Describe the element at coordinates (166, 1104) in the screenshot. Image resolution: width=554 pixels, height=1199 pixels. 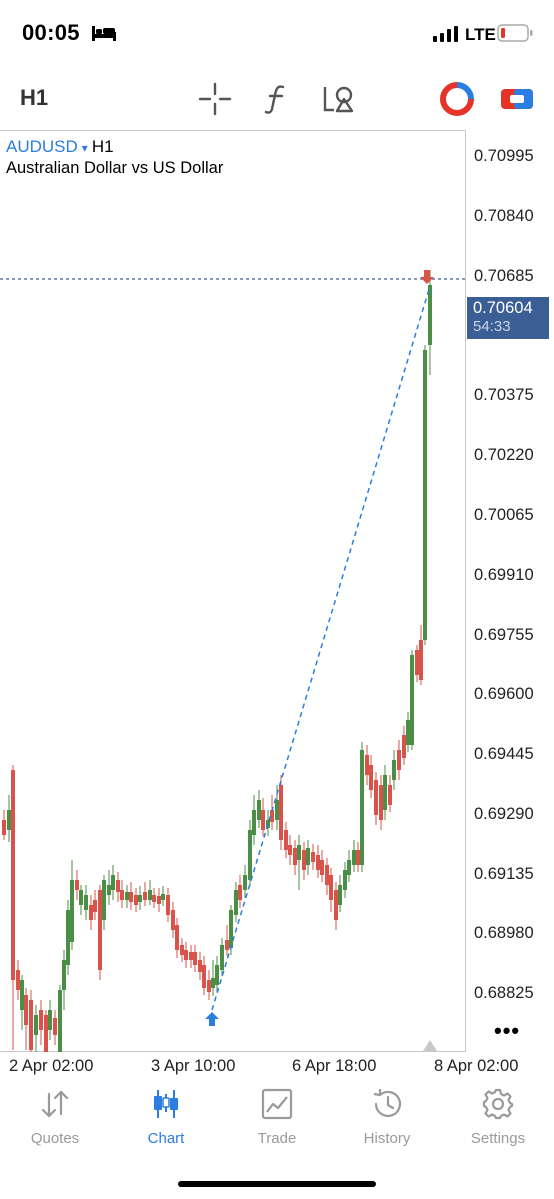
I see `candles-icon` at that location.